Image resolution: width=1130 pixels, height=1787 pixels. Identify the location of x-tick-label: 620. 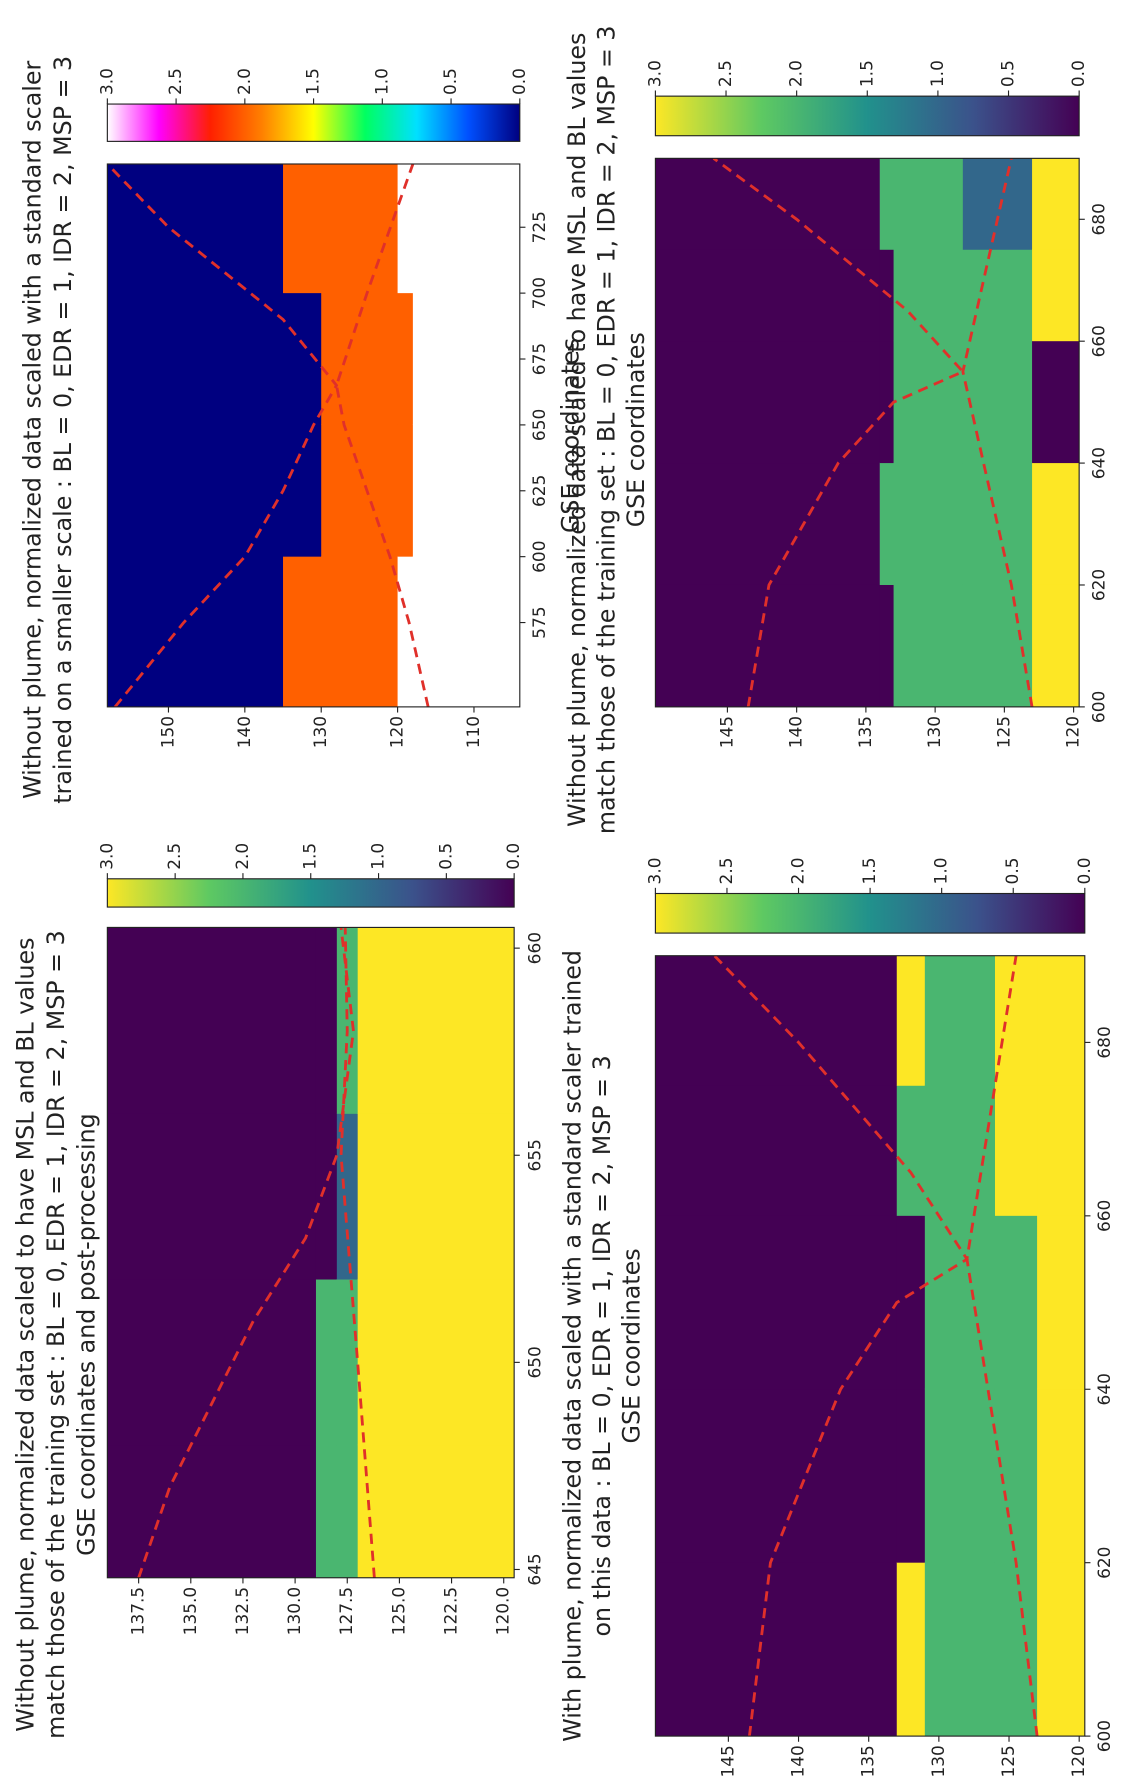
(1098, 585).